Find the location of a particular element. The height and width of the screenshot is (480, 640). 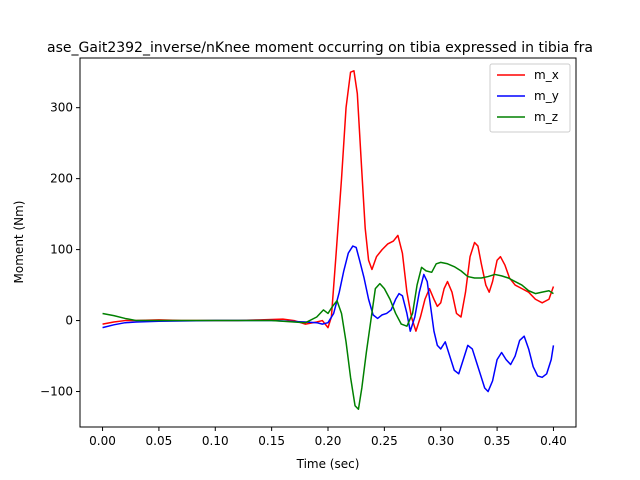

y-axis-ticks: −100 0 100 200 300 is located at coordinates (60, 250).